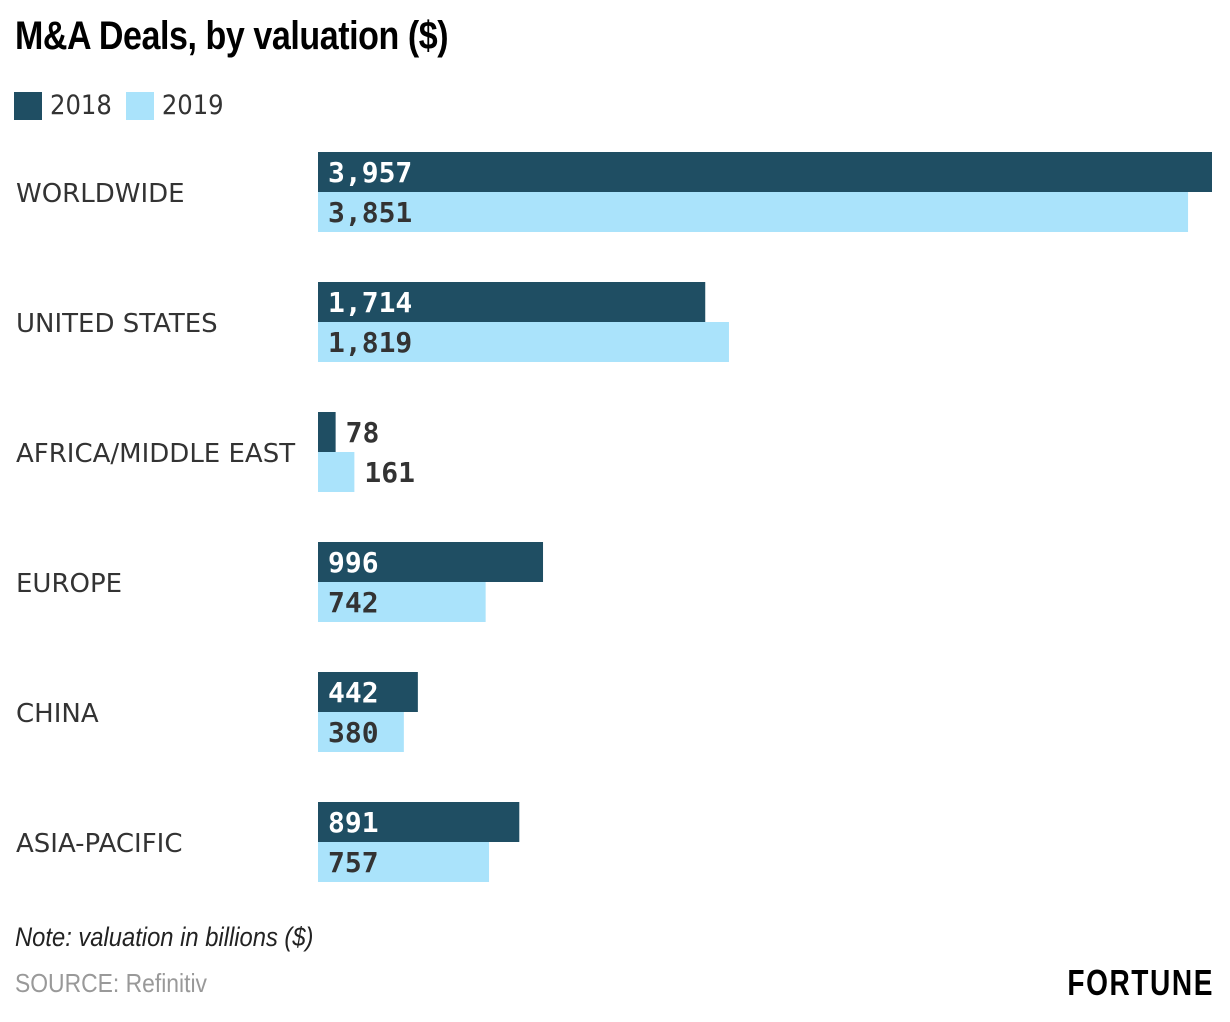 Image resolution: width=1230 pixels, height=1022 pixels. Describe the element at coordinates (111, 983) in the screenshot. I see `source: SOURCE: Refinitiv` at that location.